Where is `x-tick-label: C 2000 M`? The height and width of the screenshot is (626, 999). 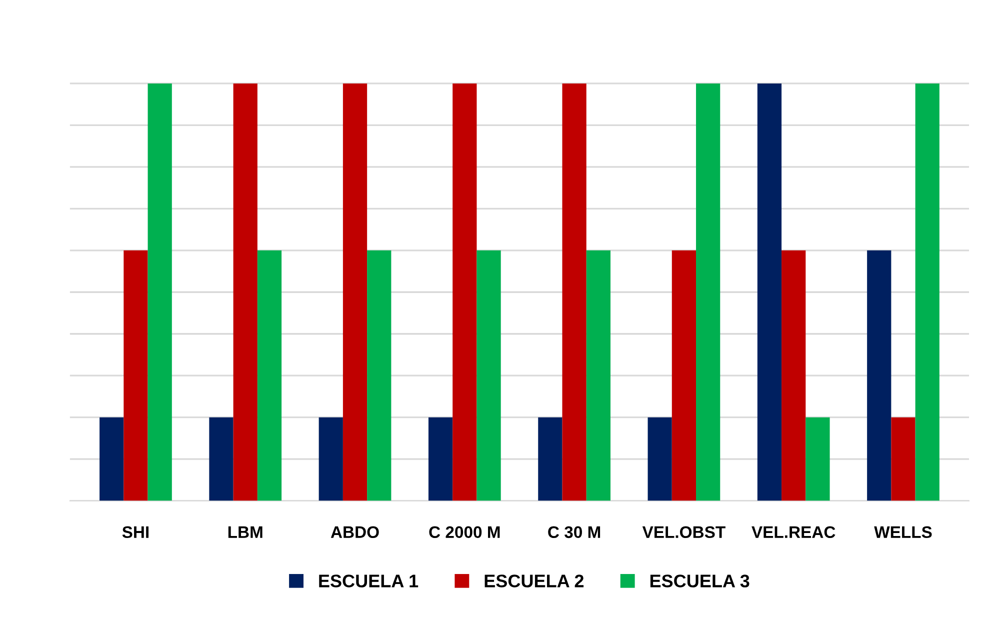
x-tick-label: C 2000 M is located at coordinates (464, 532).